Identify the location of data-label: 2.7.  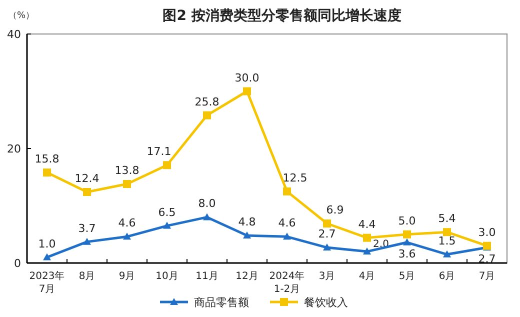
(327, 234).